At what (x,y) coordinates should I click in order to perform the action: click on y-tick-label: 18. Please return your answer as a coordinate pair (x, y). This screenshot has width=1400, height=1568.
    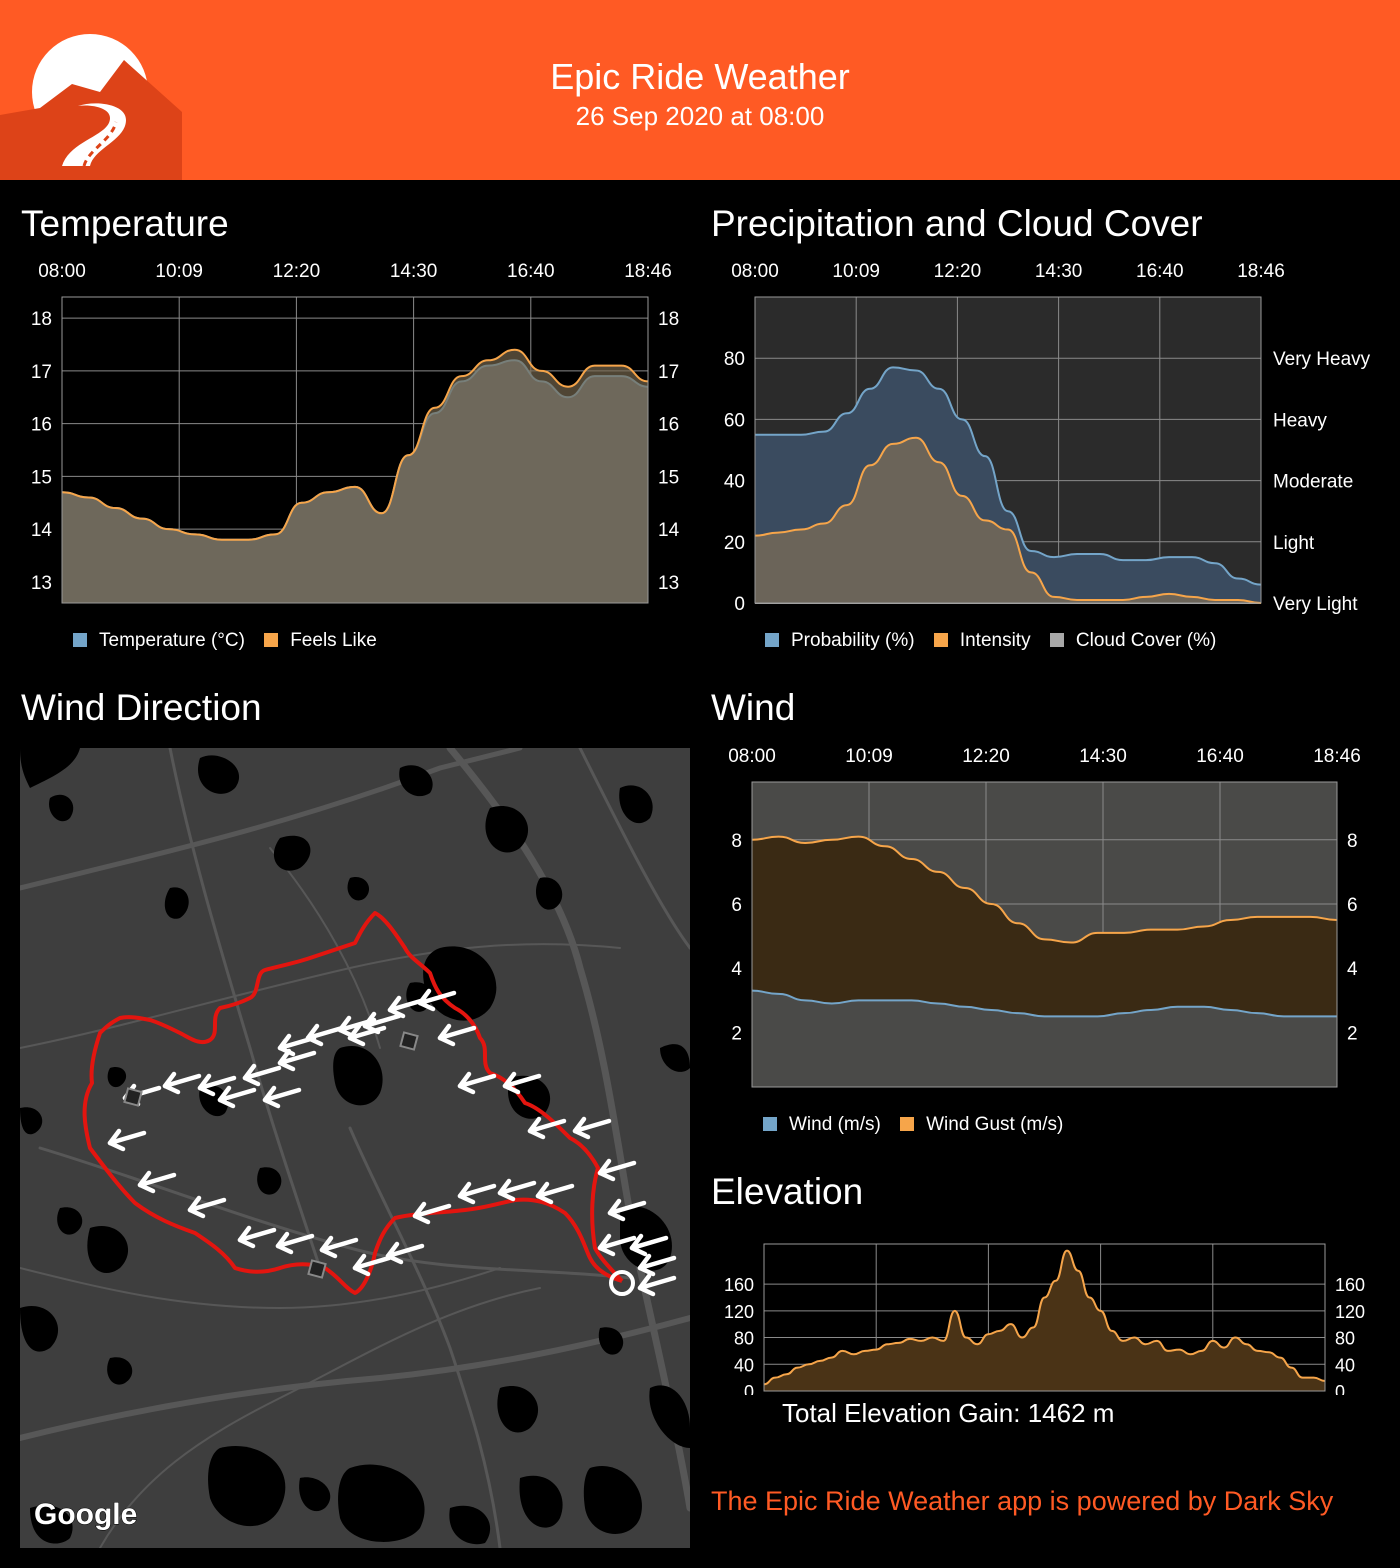
    Looking at the image, I should click on (41, 319).